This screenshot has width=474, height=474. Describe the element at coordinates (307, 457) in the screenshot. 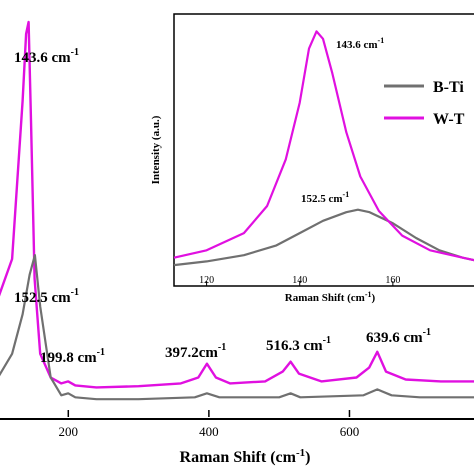

I see `main-x-axis-title-close: )` at that location.